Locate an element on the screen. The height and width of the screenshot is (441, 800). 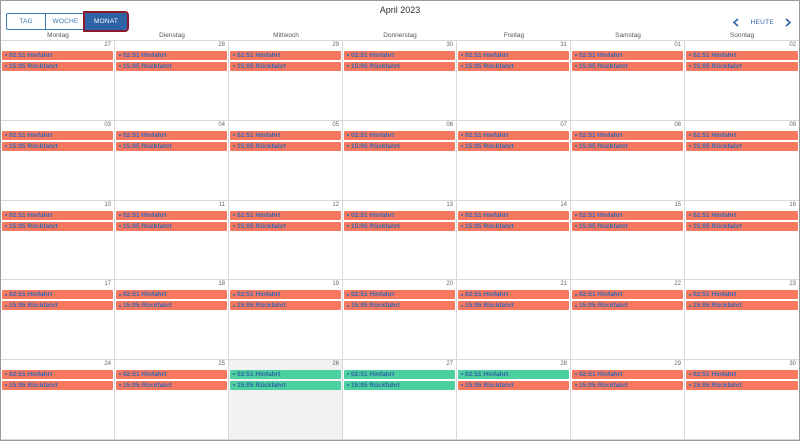
day-cell: 04 02:51 Hinfahrt 15:05 Rückfahrt is located at coordinates (172, 160).